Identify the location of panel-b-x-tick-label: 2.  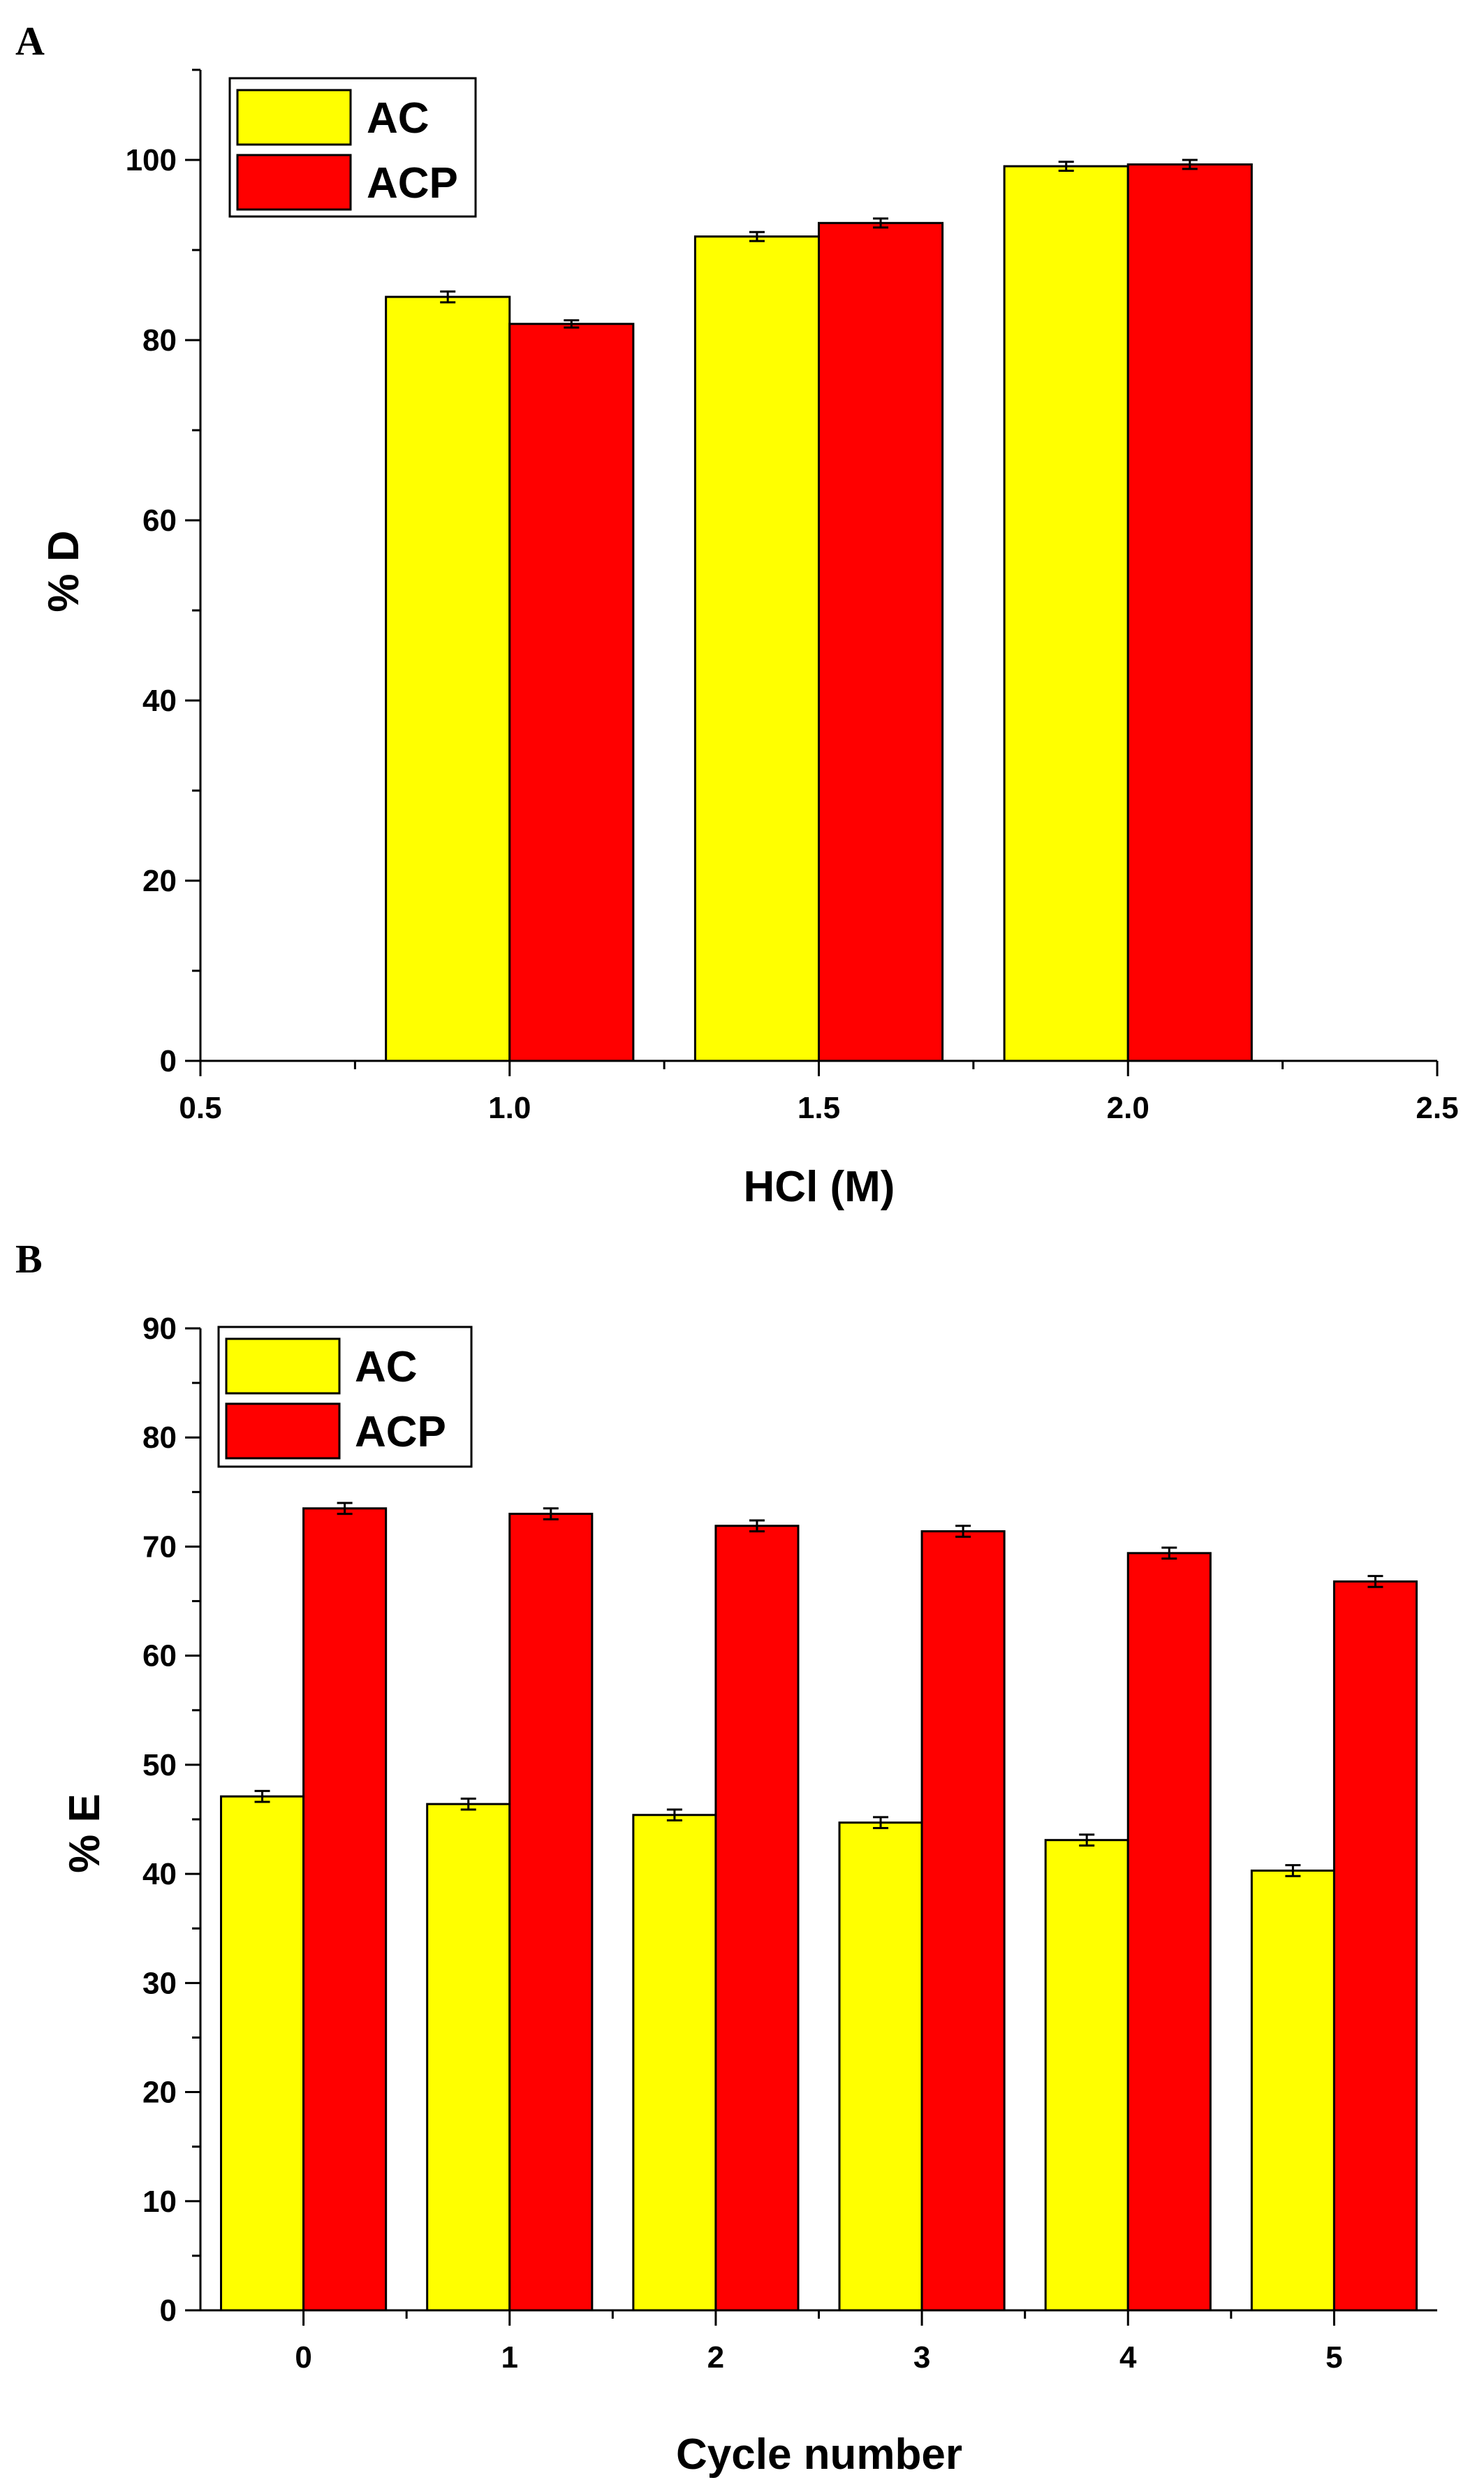
(715, 2357).